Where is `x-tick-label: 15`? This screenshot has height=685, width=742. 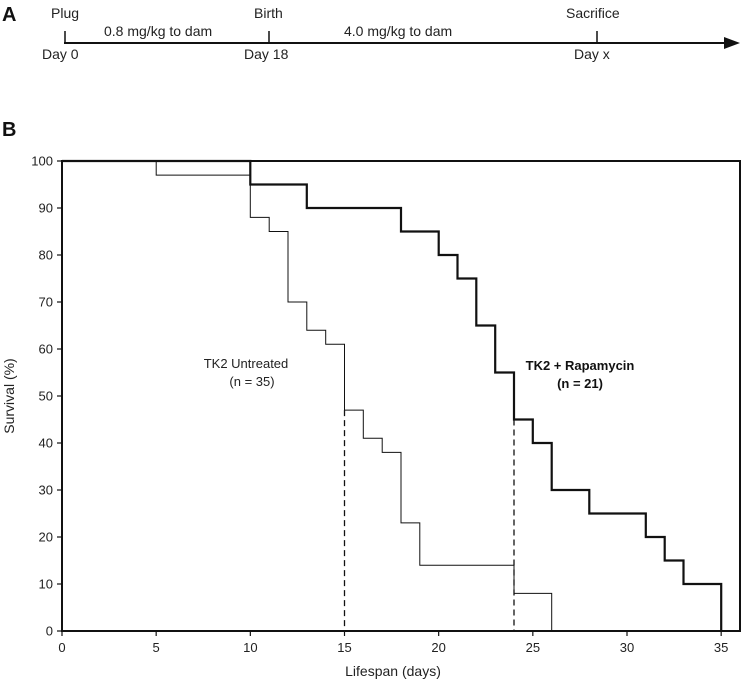 x-tick-label: 15 is located at coordinates (344, 647).